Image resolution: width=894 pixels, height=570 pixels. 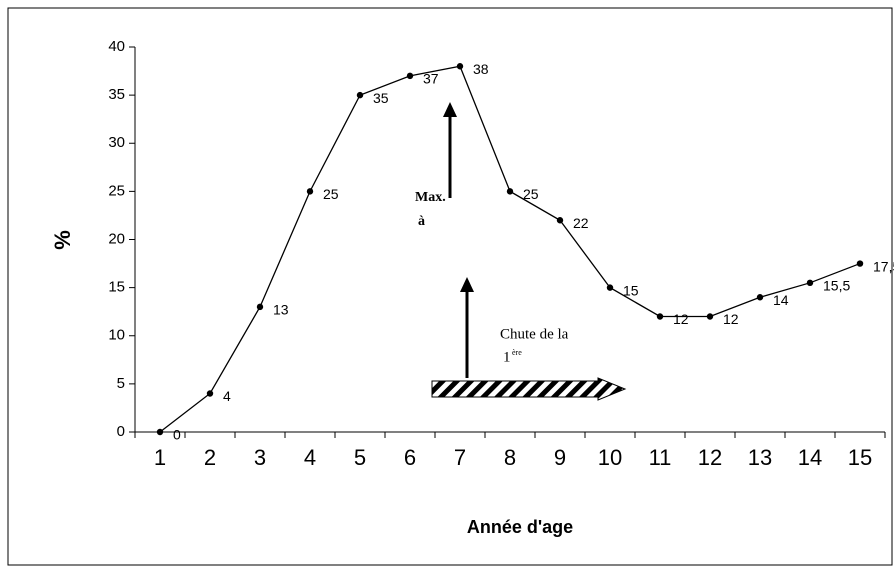 What do you see at coordinates (116, 46) in the screenshot?
I see `y-tick-label: 40` at bounding box center [116, 46].